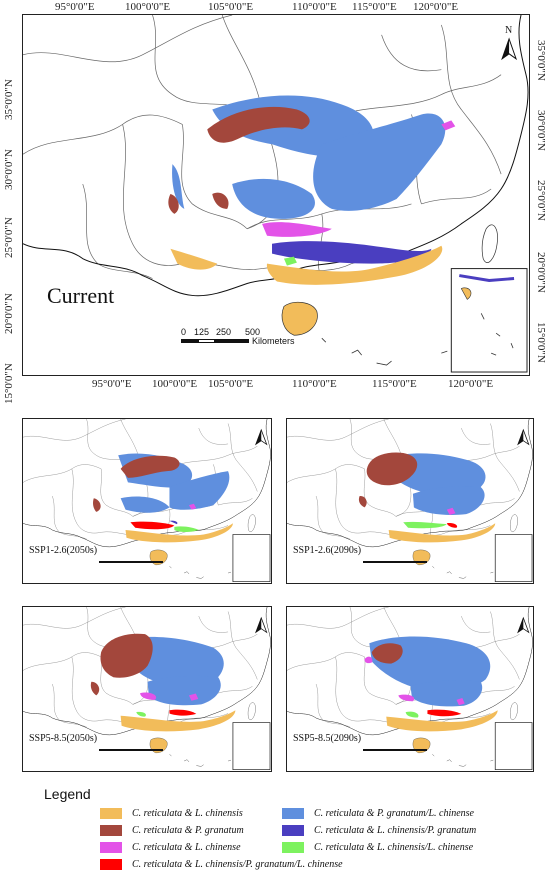  Describe the element at coordinates (63, 550) in the screenshot. I see `panel-label: SSP1-2.6(2050s)` at that location.